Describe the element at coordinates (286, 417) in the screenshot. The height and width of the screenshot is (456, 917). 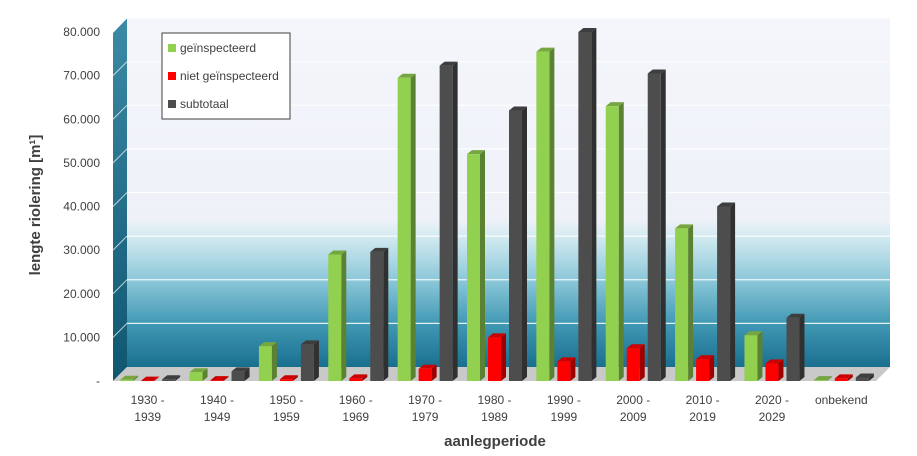
I see `x-tick-label: 1959` at that location.